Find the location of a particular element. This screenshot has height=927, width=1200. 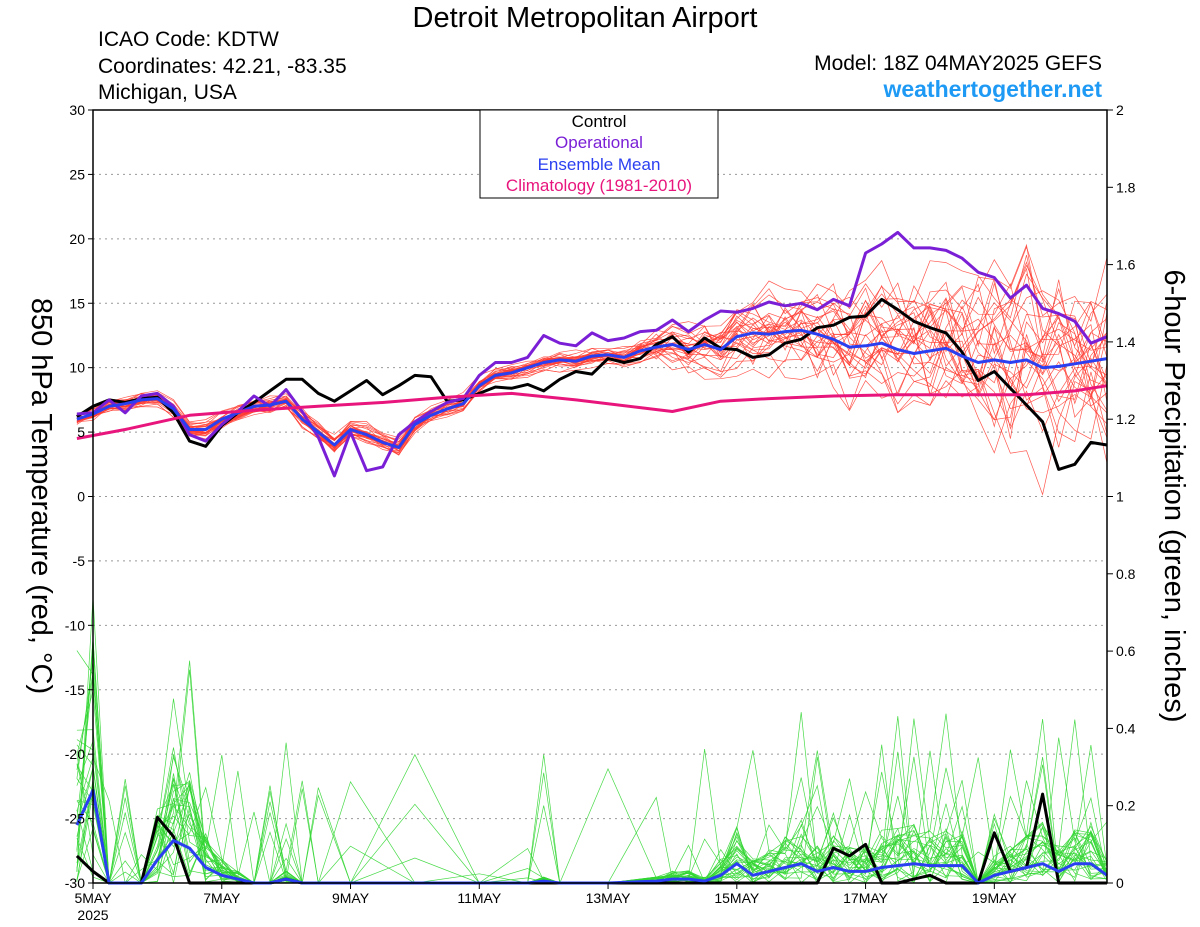

y2-tick-label: 1.6 is located at coordinates (1126, 265).